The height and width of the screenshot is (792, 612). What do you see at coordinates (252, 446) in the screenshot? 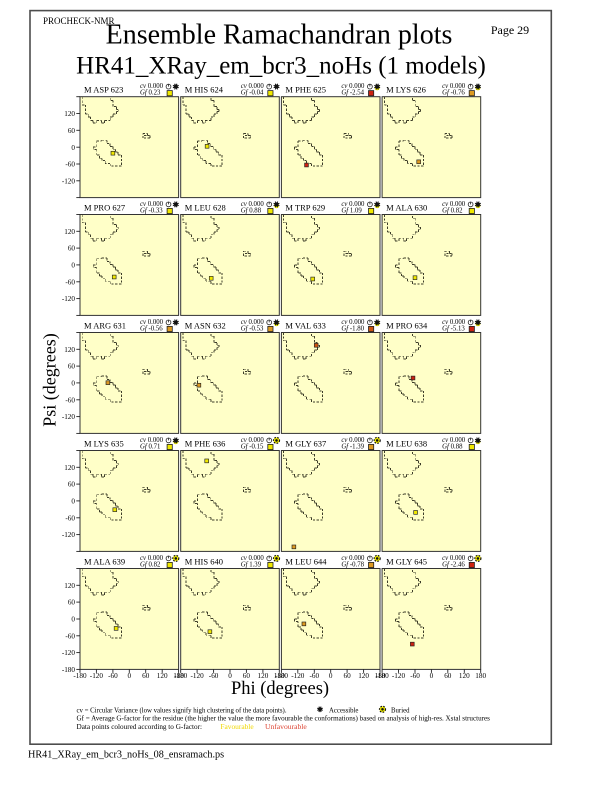
I see `svg-text: Gf -0.15` at bounding box center [252, 446].